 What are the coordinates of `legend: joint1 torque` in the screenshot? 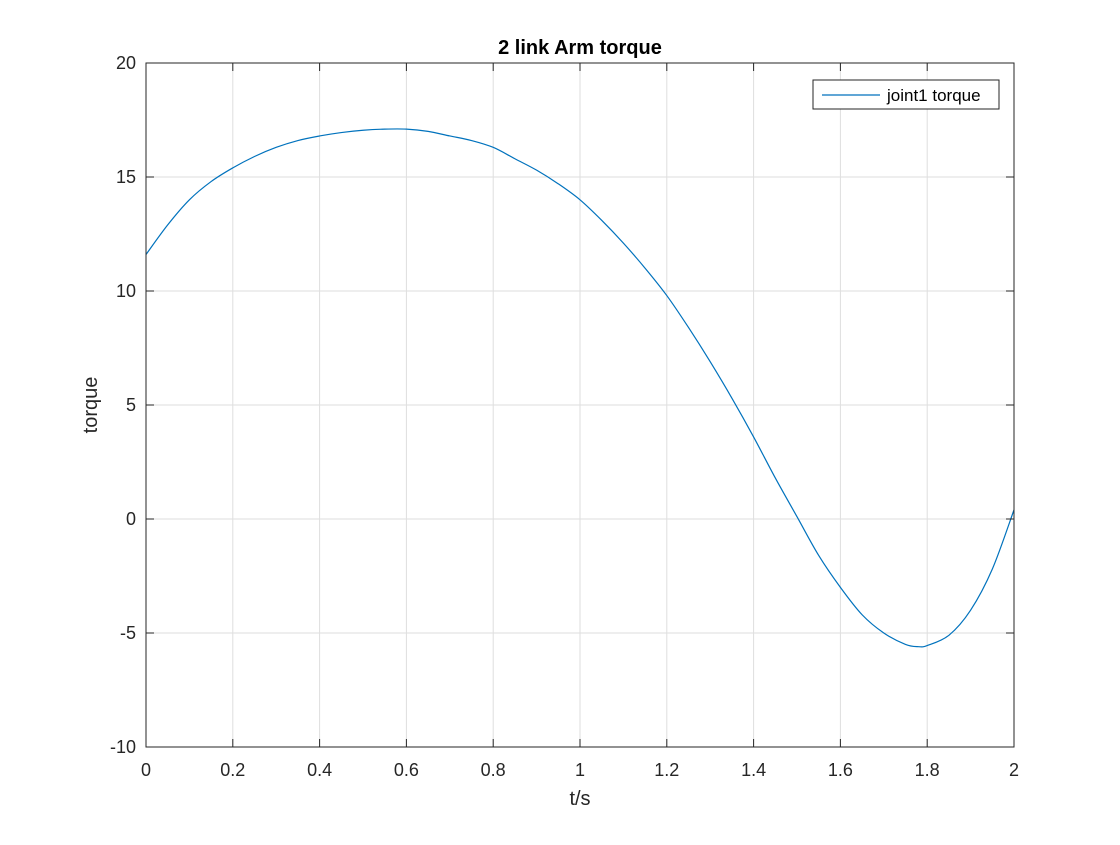 It's located at (906, 94).